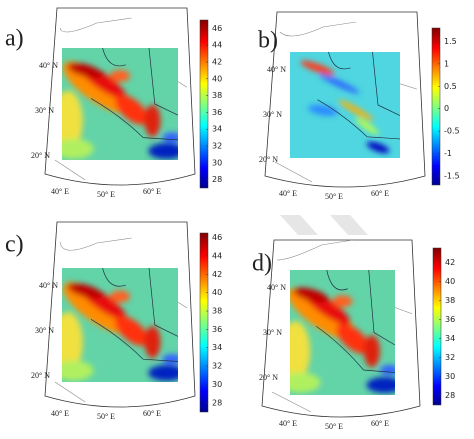 The width and height of the screenshot is (474, 439). I want to click on colorbar-tick-label: 1, so click(446, 63).